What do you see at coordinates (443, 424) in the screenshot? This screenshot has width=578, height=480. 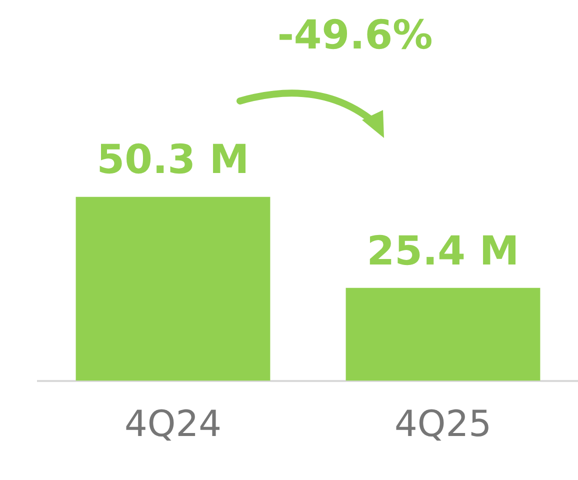 I see `x-tick-label: 4Q25` at bounding box center [443, 424].